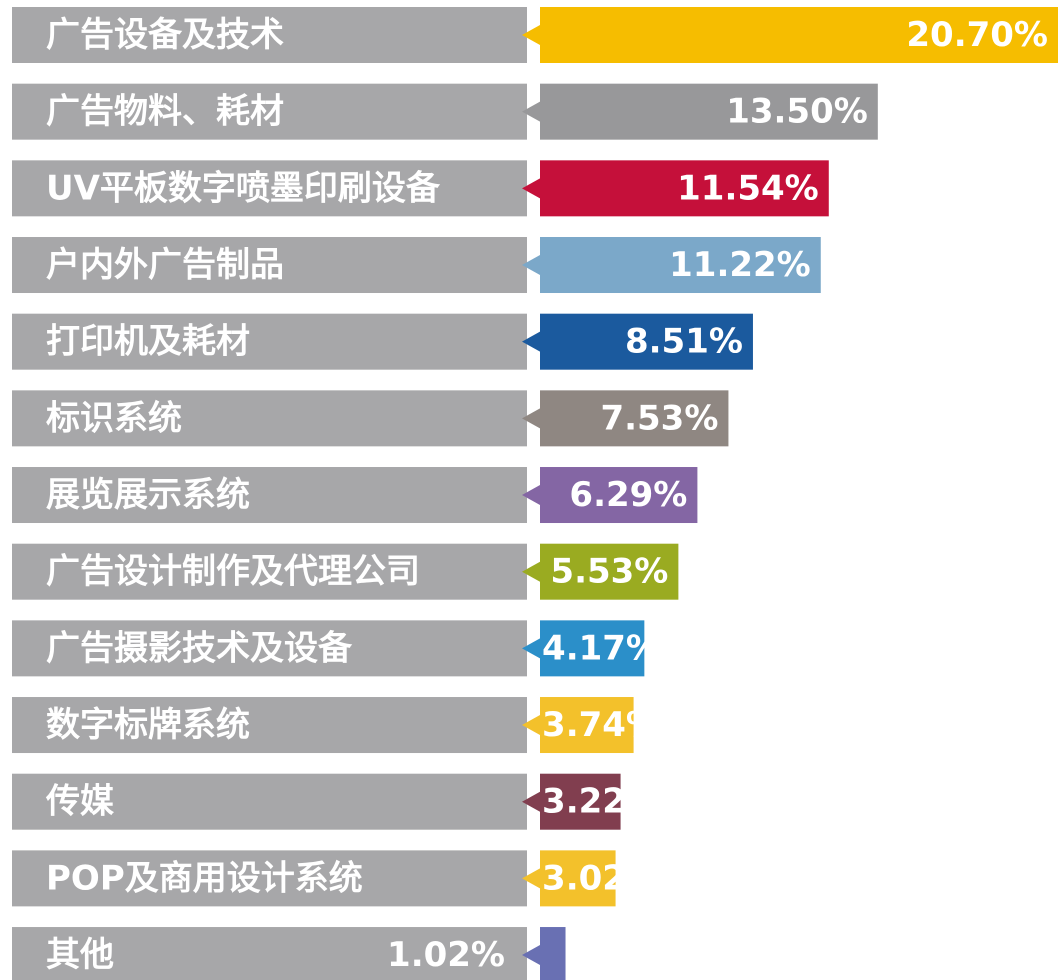 The image size is (1058, 980). I want to click on value-label: 13.50%, so click(797, 112).